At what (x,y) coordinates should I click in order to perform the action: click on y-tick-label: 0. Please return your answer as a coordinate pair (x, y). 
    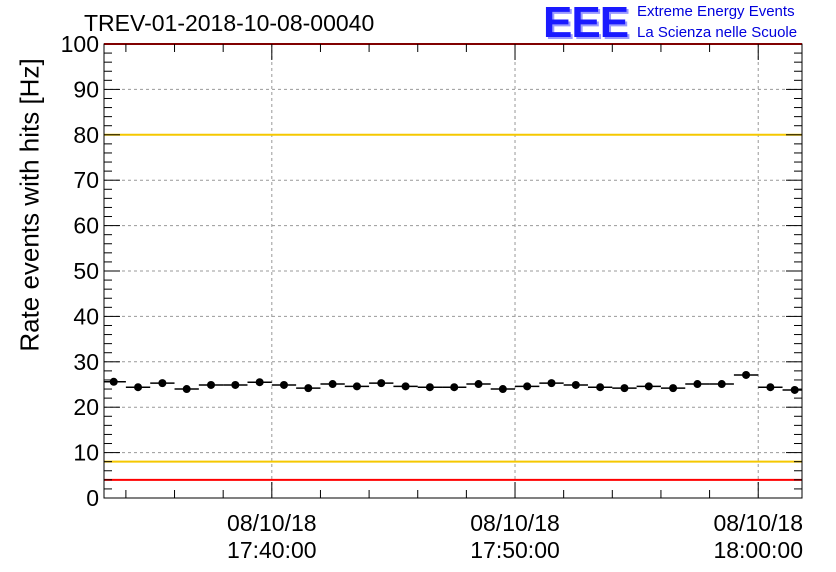
    Looking at the image, I should click on (92, 498).